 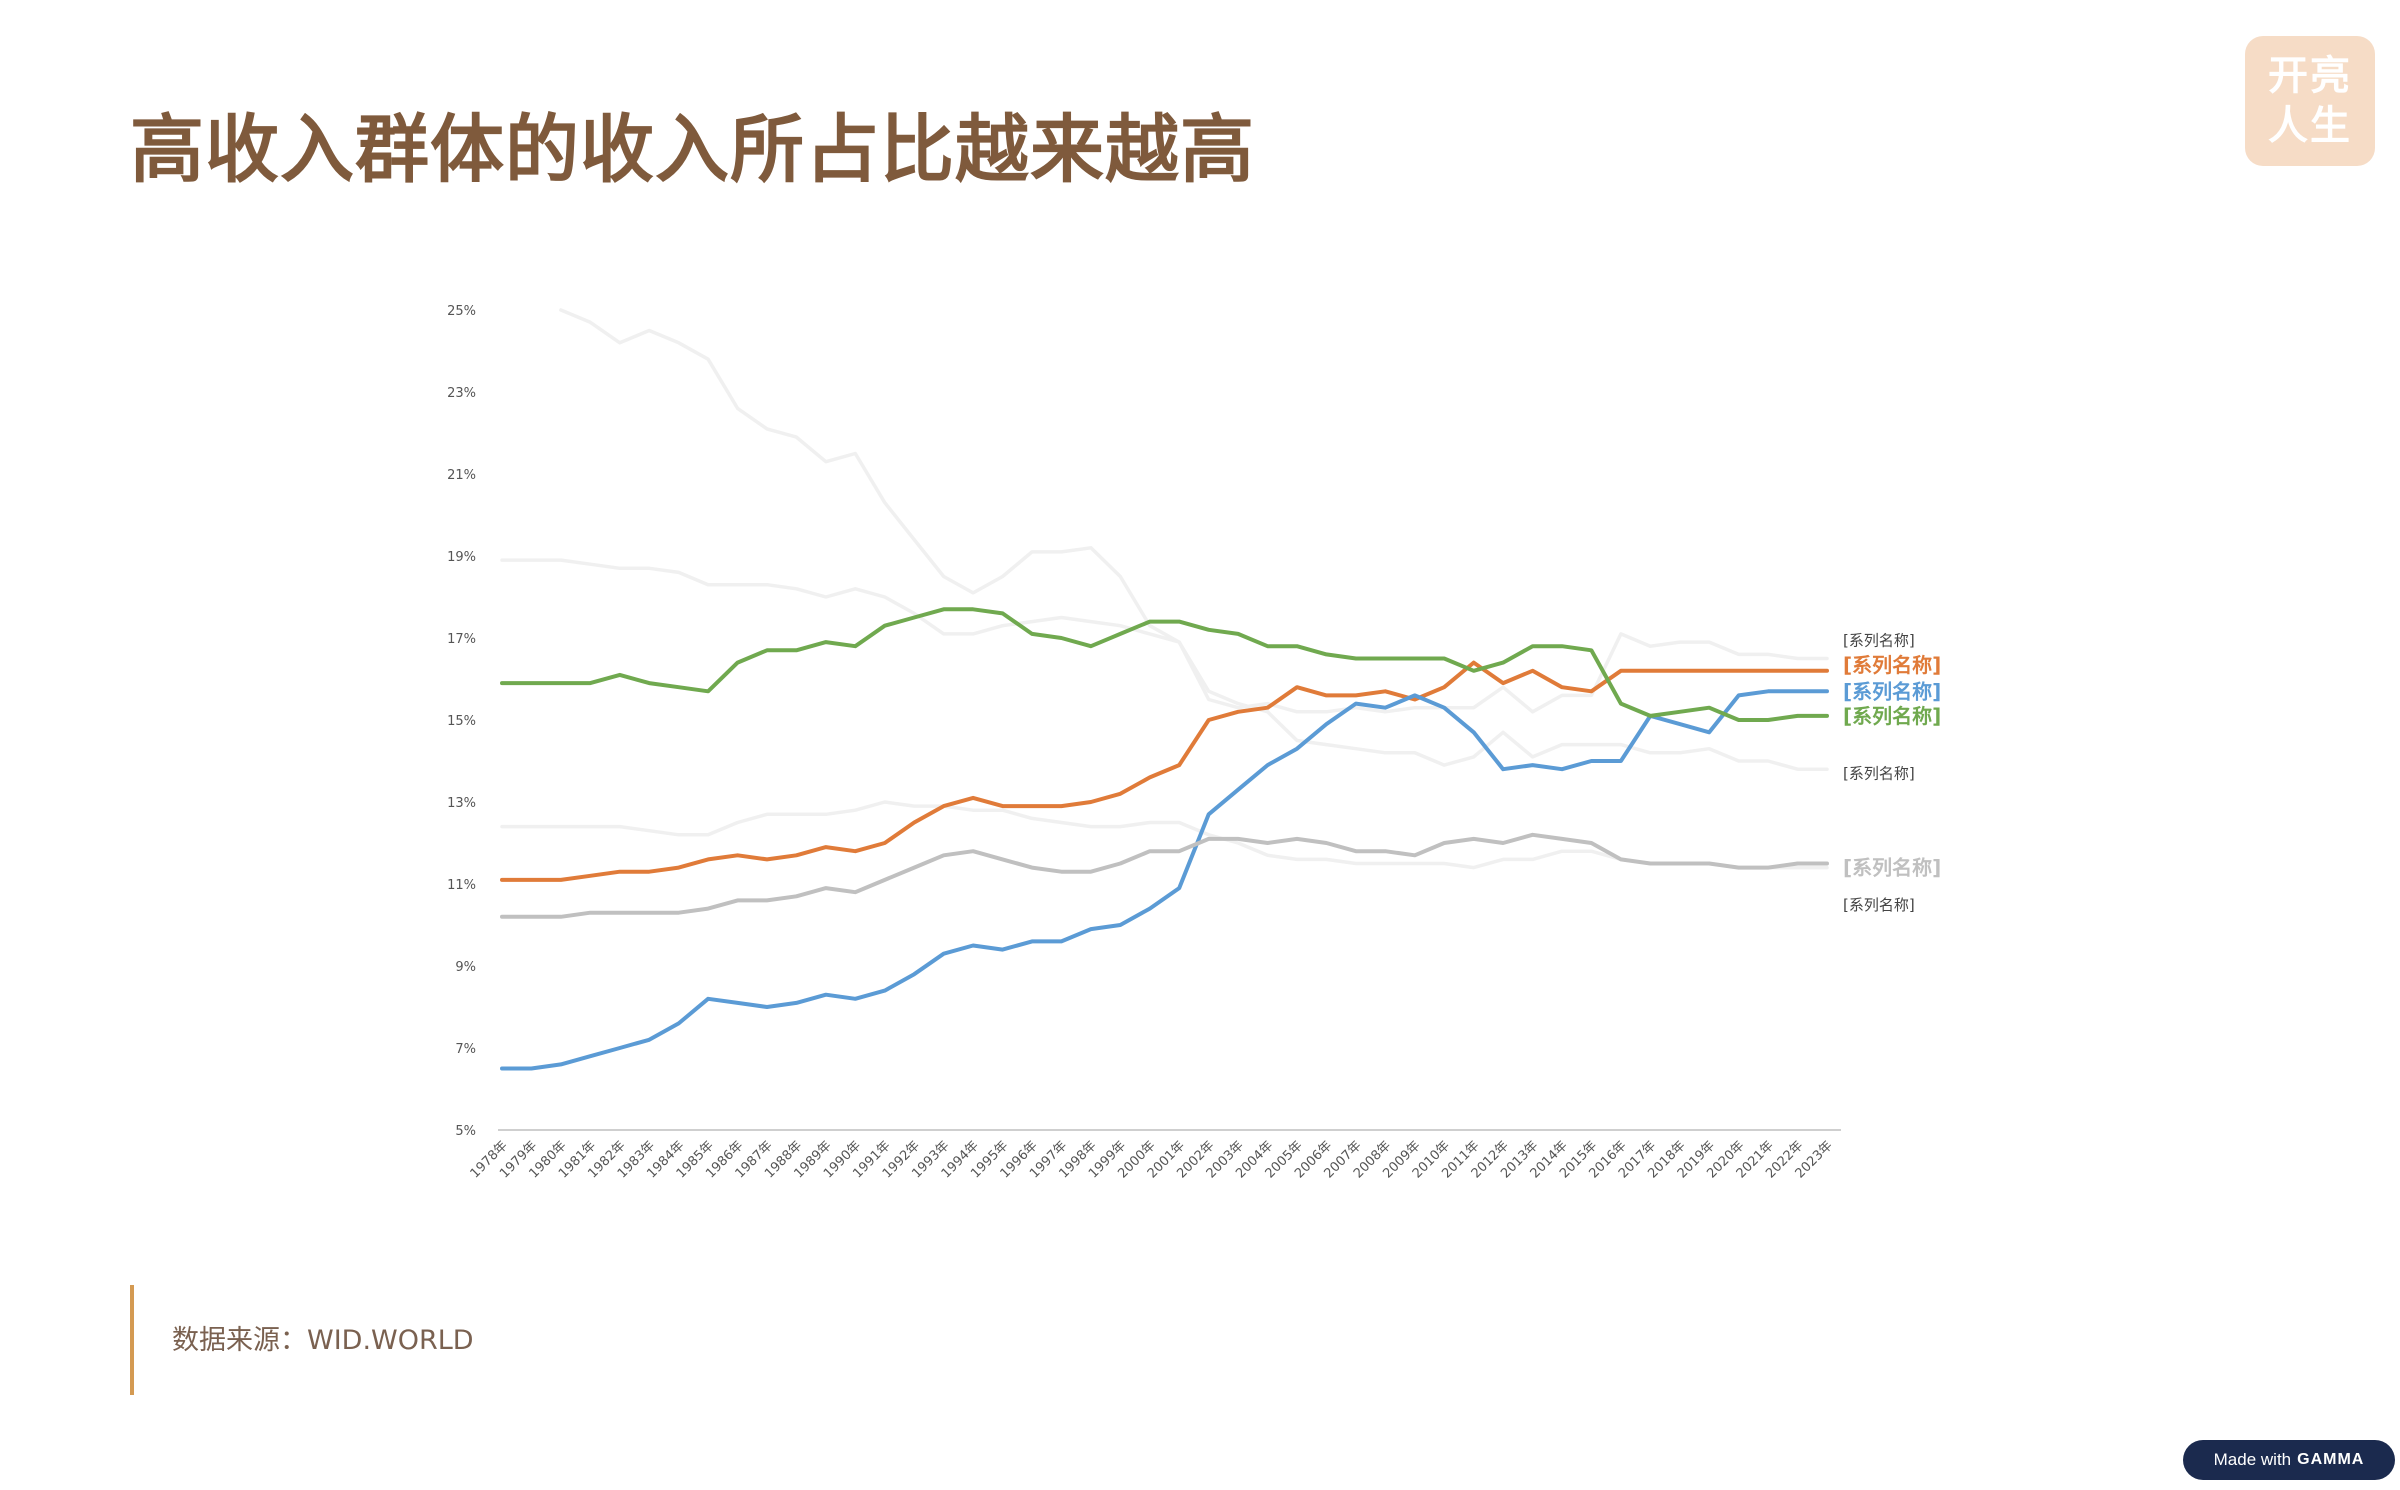 What do you see at coordinates (461, 475) in the screenshot?
I see `y-tick-label: 21%` at bounding box center [461, 475].